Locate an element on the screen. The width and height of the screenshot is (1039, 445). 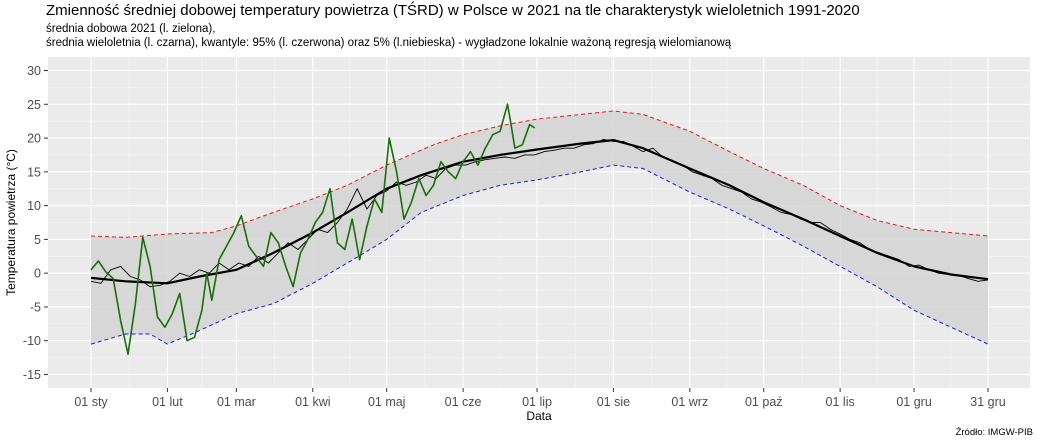
x-tick-label: 01 sty is located at coordinates (91, 402).